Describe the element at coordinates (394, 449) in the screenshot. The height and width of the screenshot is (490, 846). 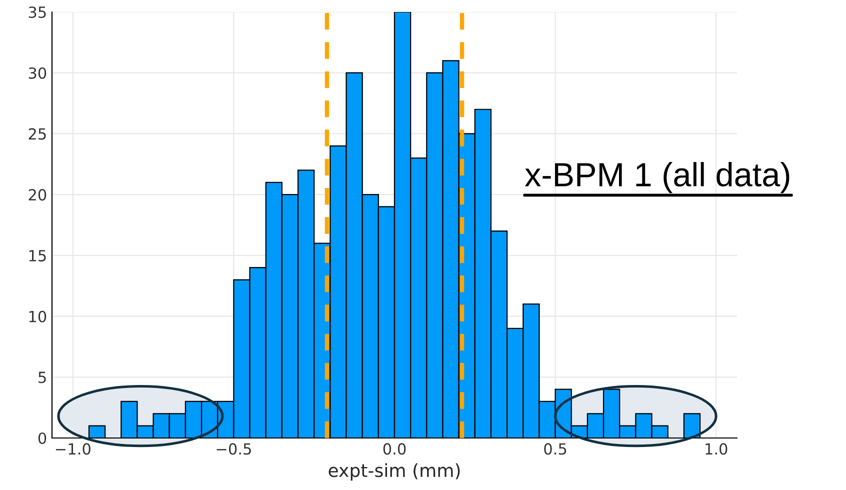
I see `x-tick-label: 0.0` at that location.